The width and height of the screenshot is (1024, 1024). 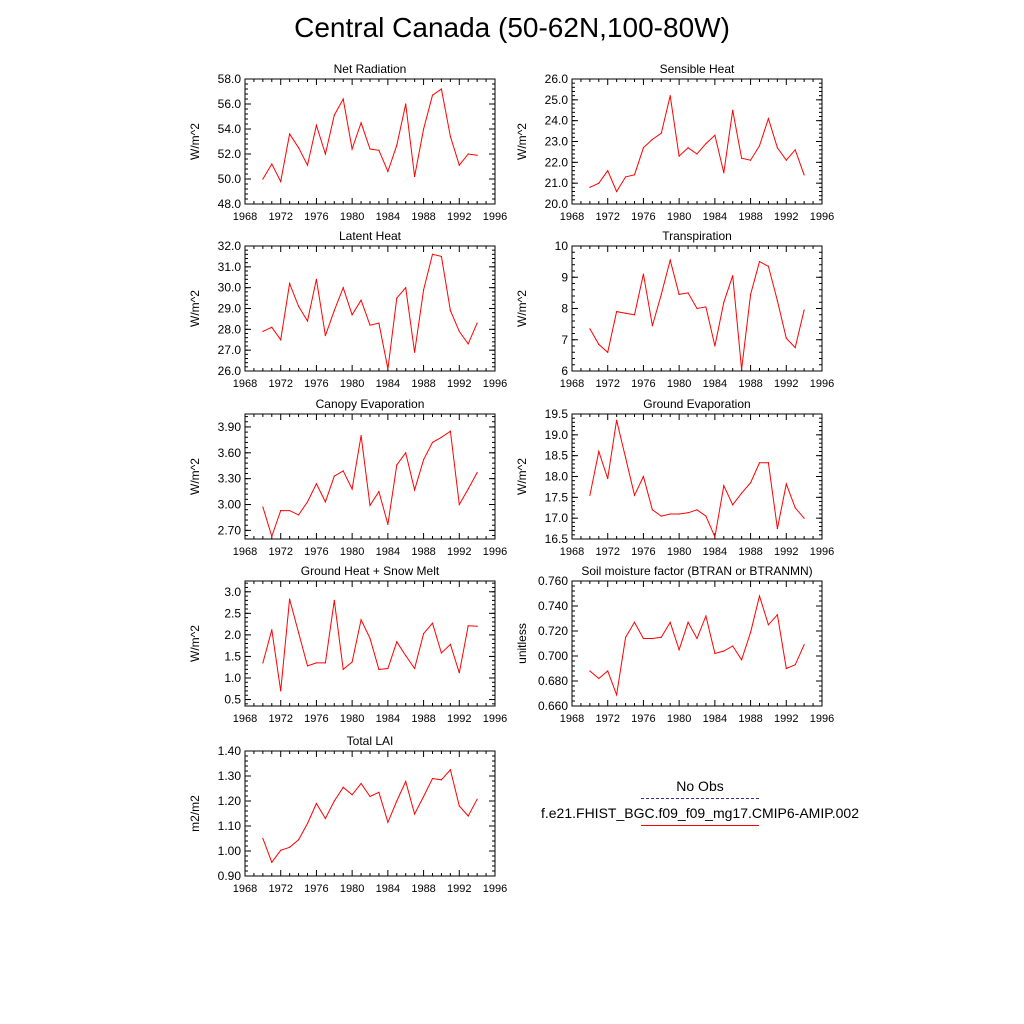 What do you see at coordinates (232, 613) in the screenshot?
I see `ground-heat-snow-melt-ytick-label: 2.5` at bounding box center [232, 613].